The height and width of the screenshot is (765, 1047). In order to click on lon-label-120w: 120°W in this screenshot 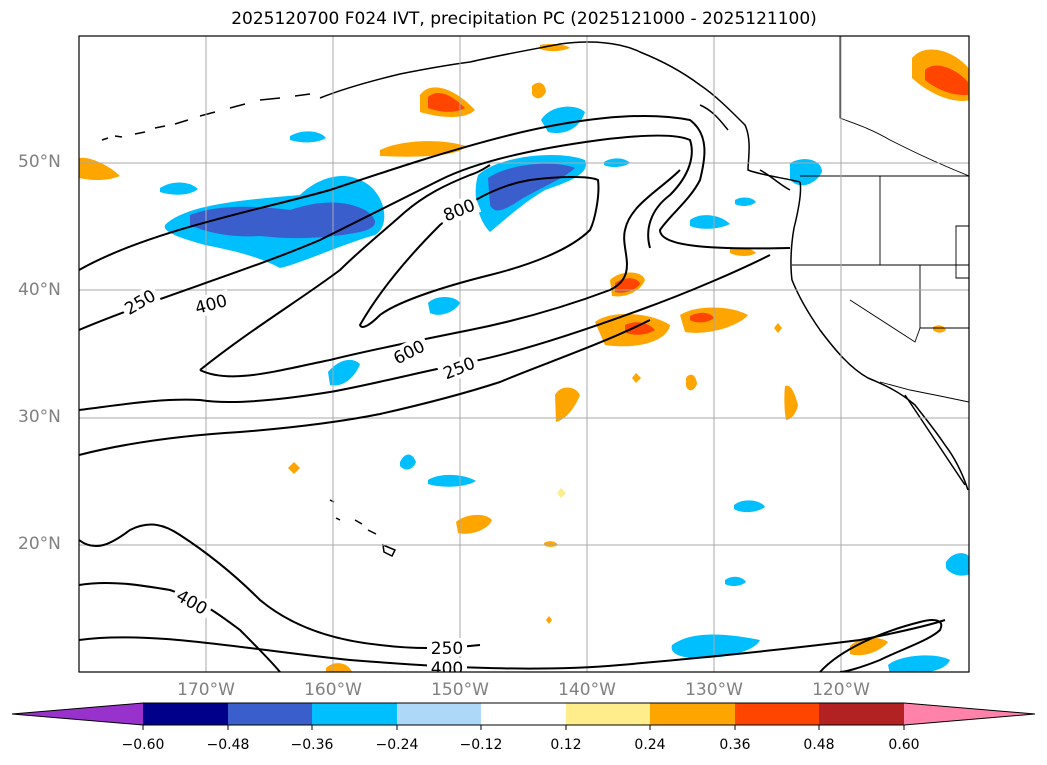, I will do `click(841, 690)`.